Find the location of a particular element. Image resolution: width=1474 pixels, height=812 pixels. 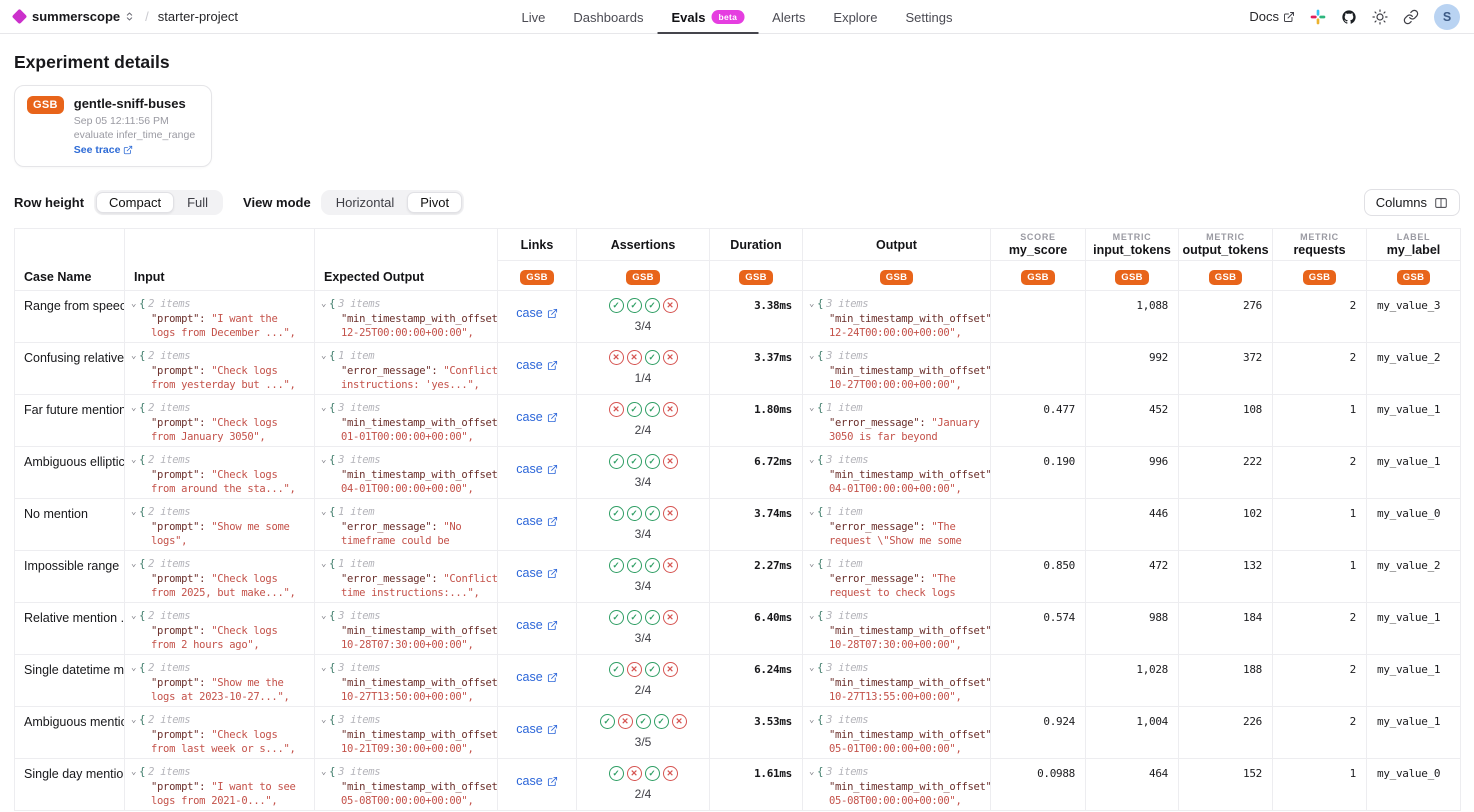

json-item-count: 2 items is located at coordinates (169, 772).